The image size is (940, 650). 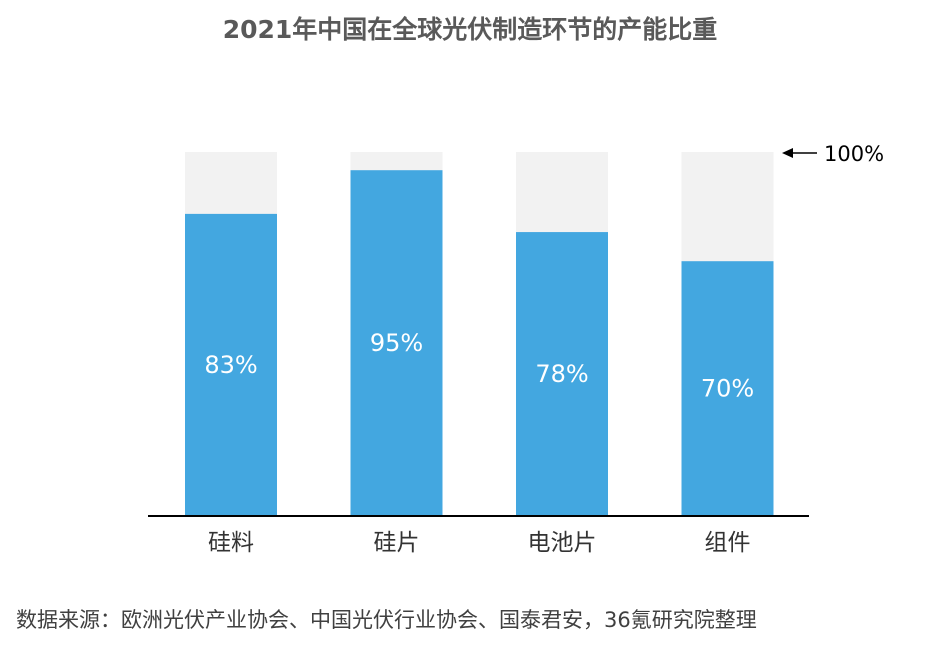 I want to click on data-label-2: 78%, so click(x=561, y=374).